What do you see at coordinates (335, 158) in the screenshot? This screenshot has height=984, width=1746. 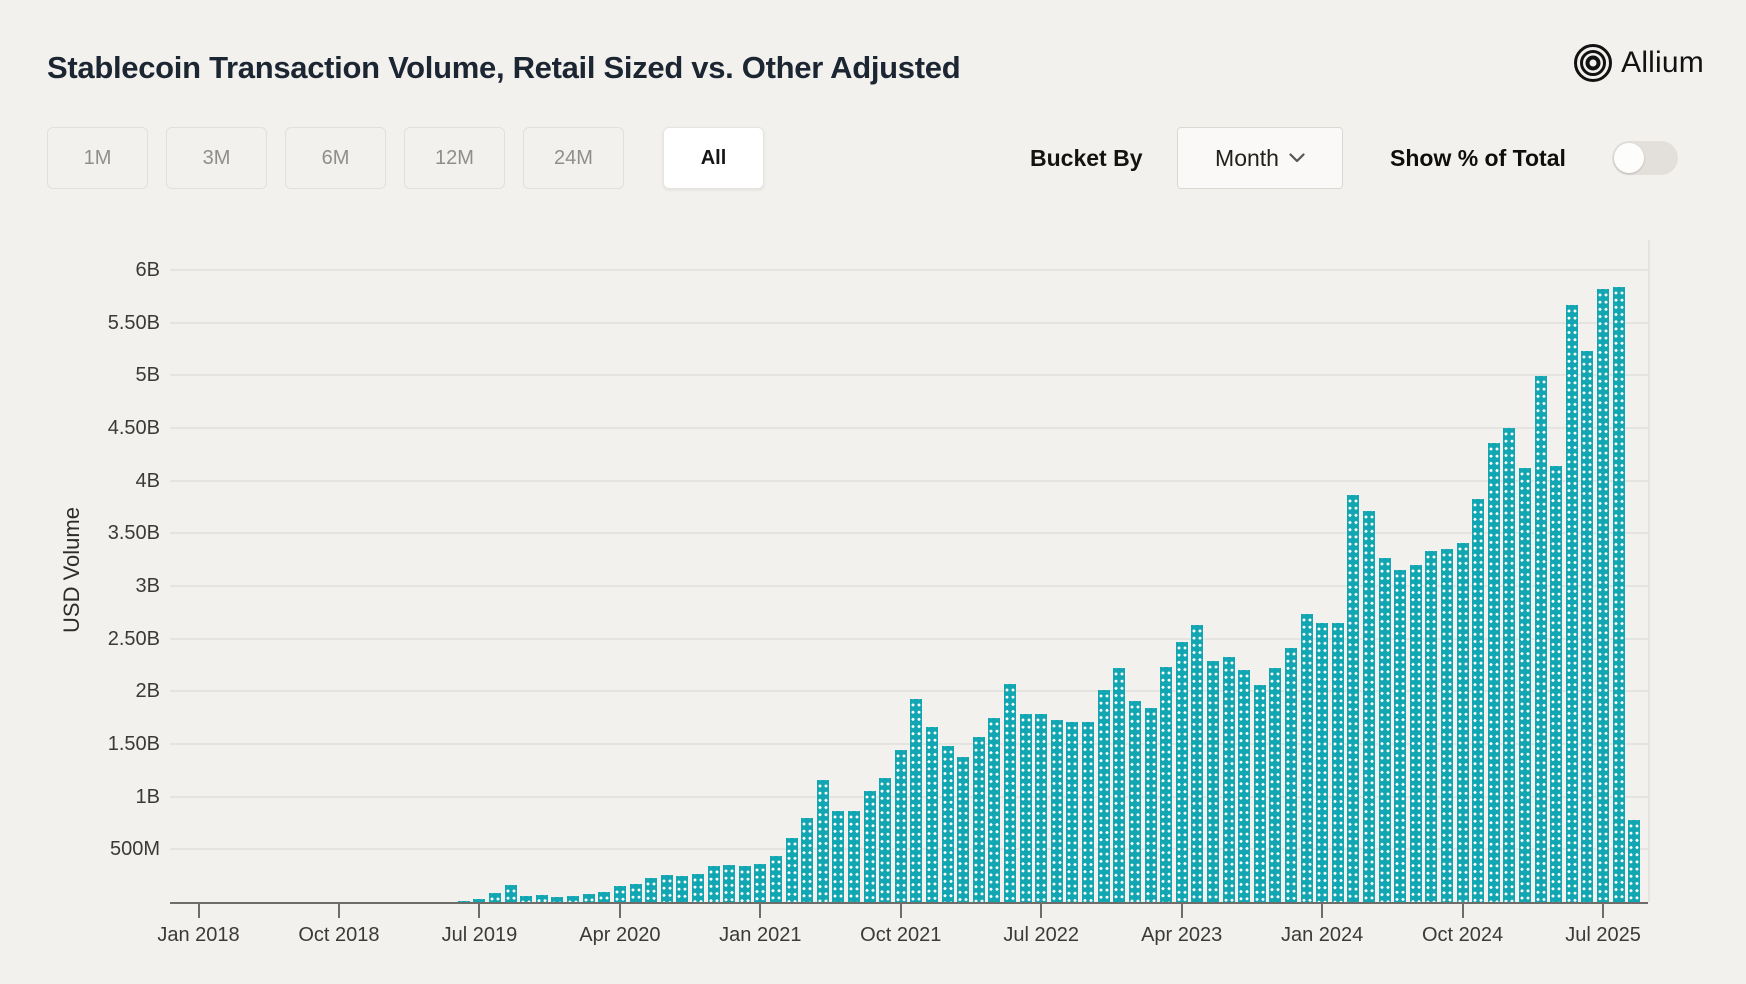 I see `range-button-6m: 6M` at bounding box center [335, 158].